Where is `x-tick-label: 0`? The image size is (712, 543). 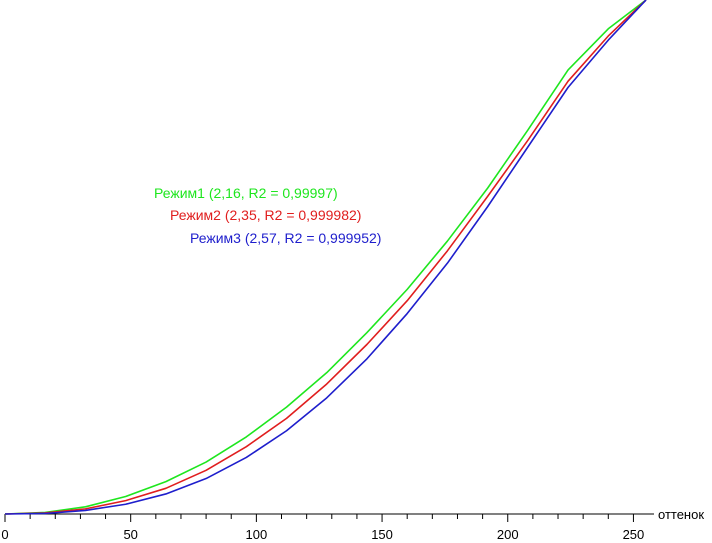 x-tick-label: 0 is located at coordinates (4, 534).